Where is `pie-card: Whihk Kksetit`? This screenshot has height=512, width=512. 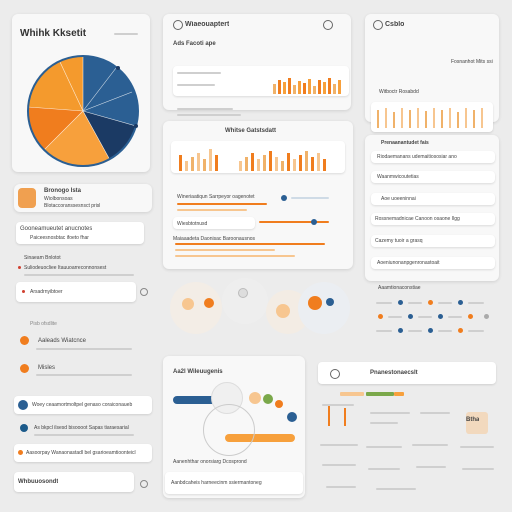 pie-card: Whihk Kksetit is located at coordinates (81, 93).